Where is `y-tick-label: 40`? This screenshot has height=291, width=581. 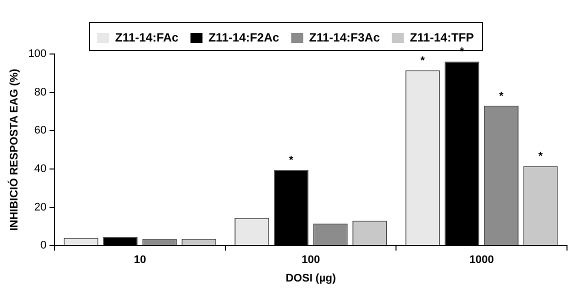
y-tick-label: 40 is located at coordinates (40, 168).